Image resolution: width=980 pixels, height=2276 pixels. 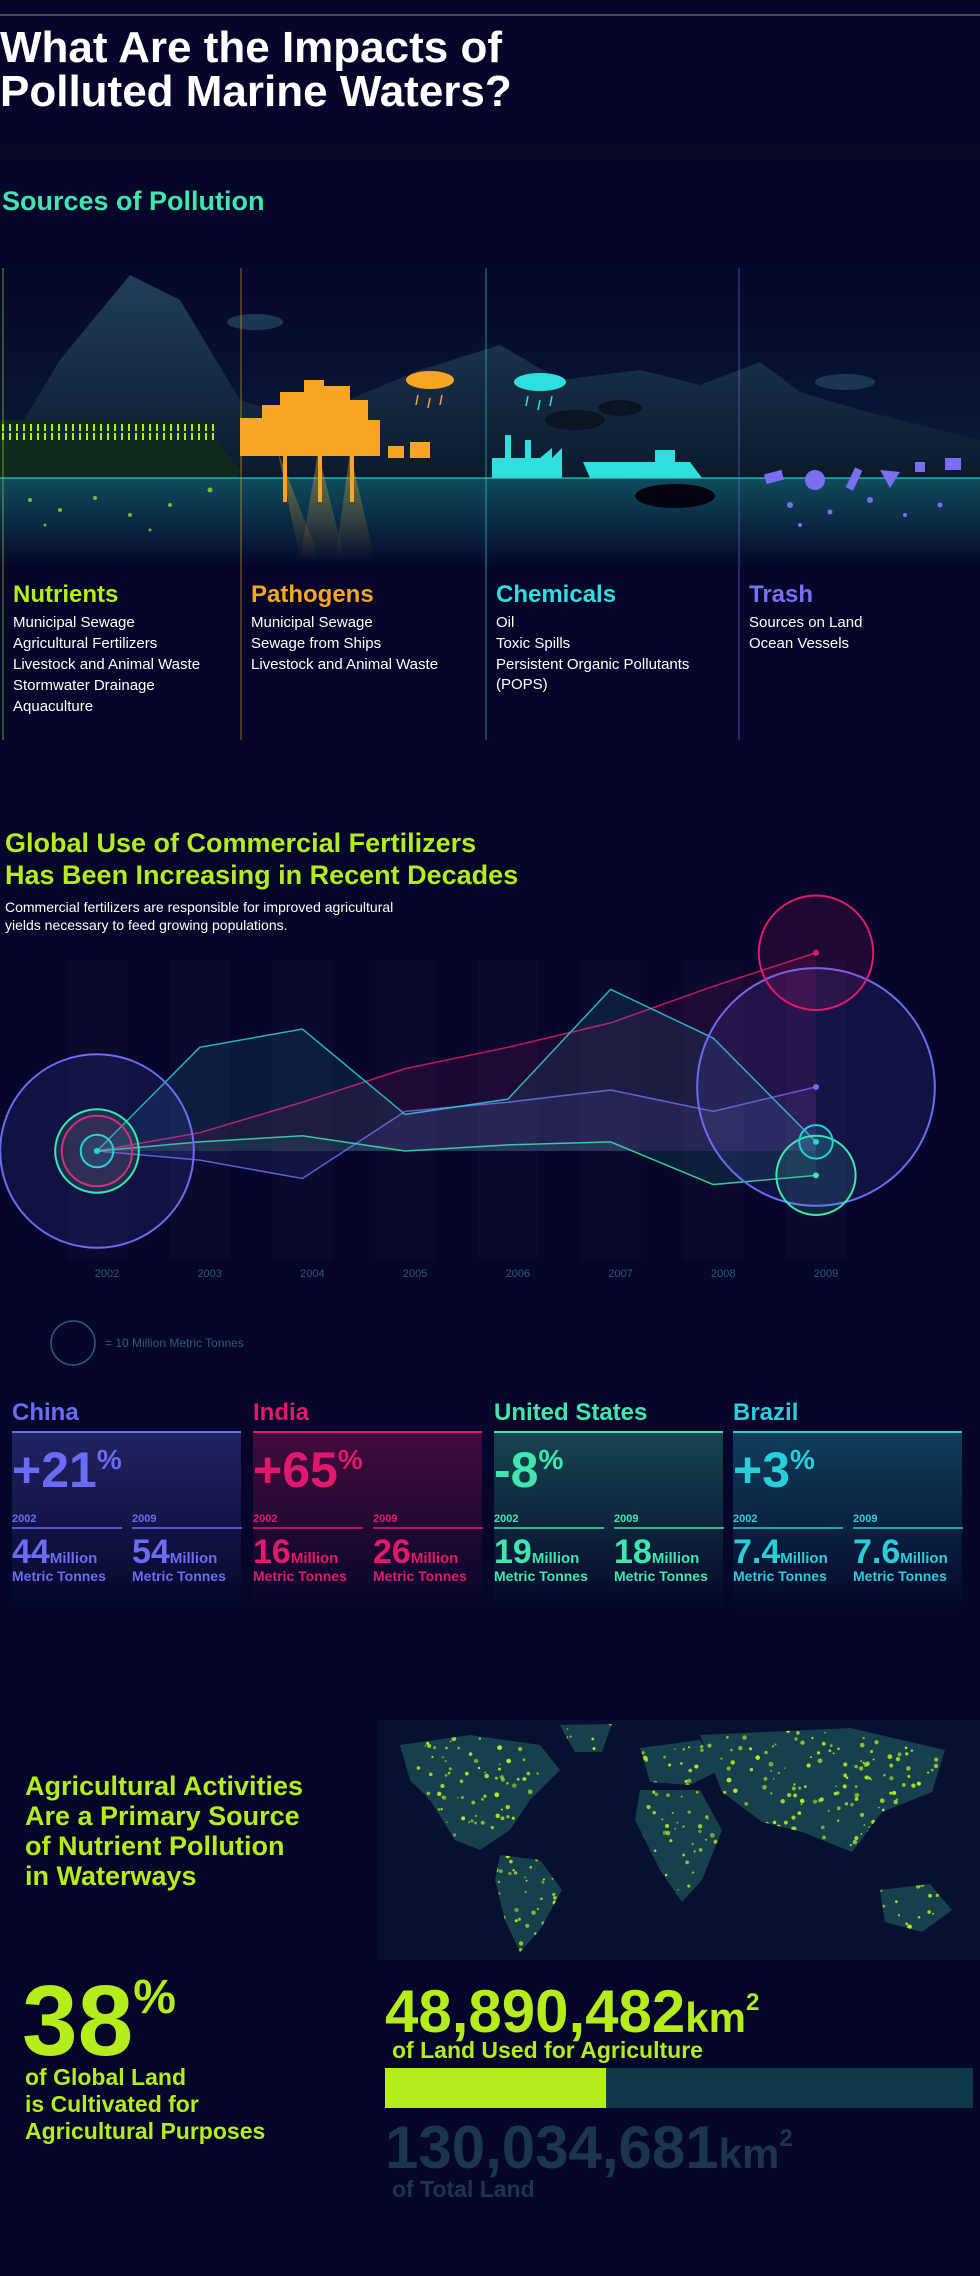 I want to click on land-used-part: km, so click(x=715, y=2017).